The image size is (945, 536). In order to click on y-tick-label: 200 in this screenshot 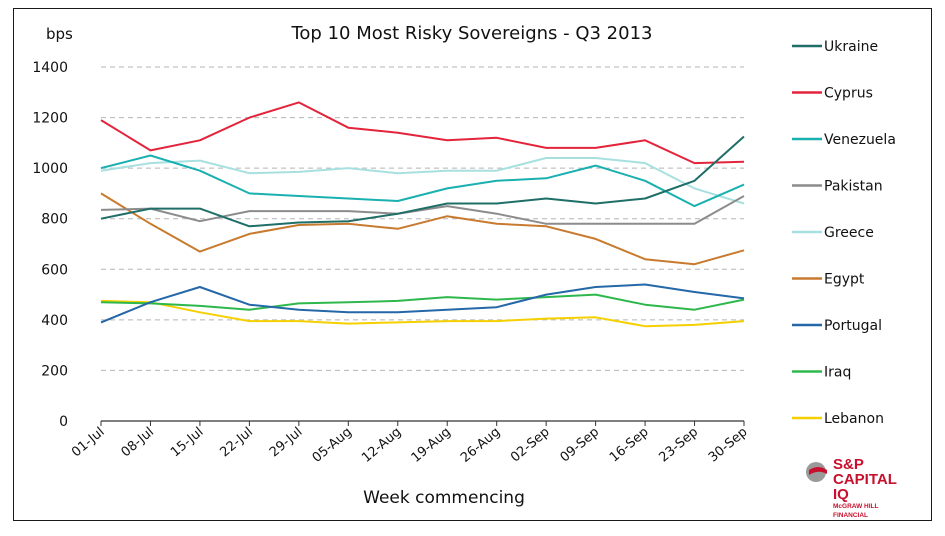, I will do `click(54, 371)`.